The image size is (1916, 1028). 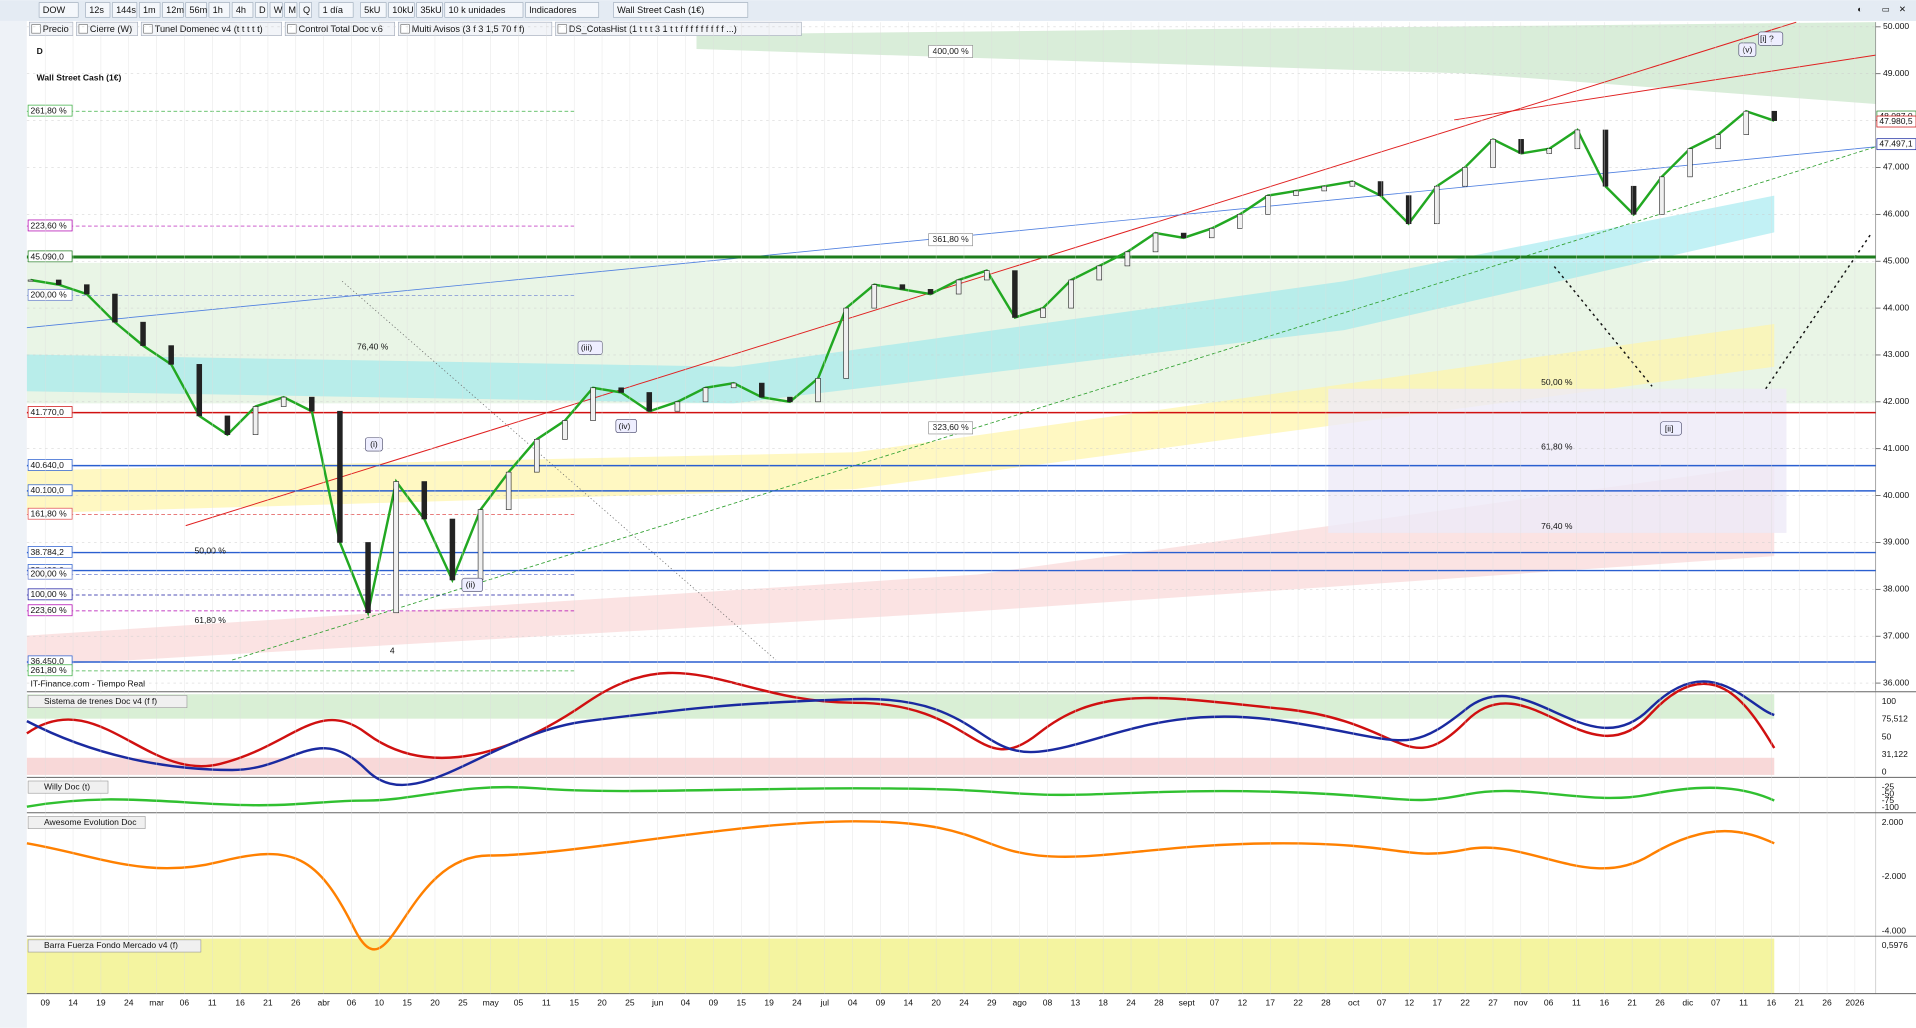 What do you see at coordinates (660, 10) in the screenshot?
I see `window-title: Wall Street Cash (1€)` at bounding box center [660, 10].